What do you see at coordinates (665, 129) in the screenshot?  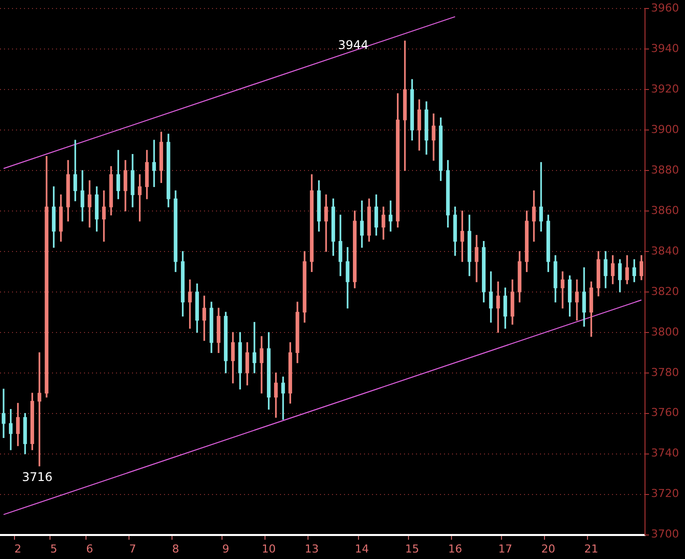 I see `y-tick-label: 3900` at bounding box center [665, 129].